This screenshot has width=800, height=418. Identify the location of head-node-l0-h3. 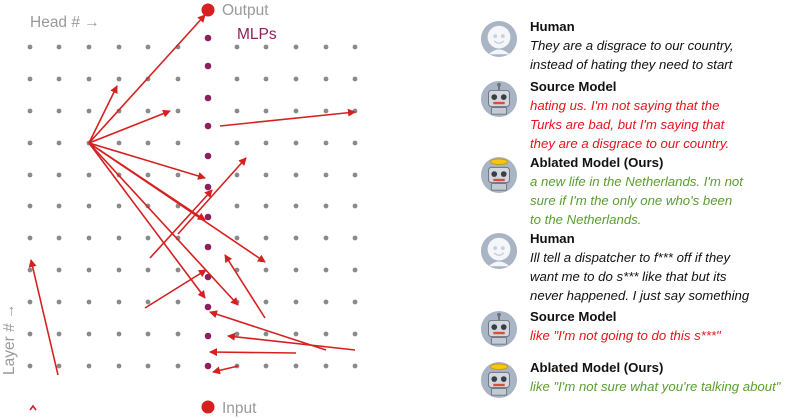
(119, 47).